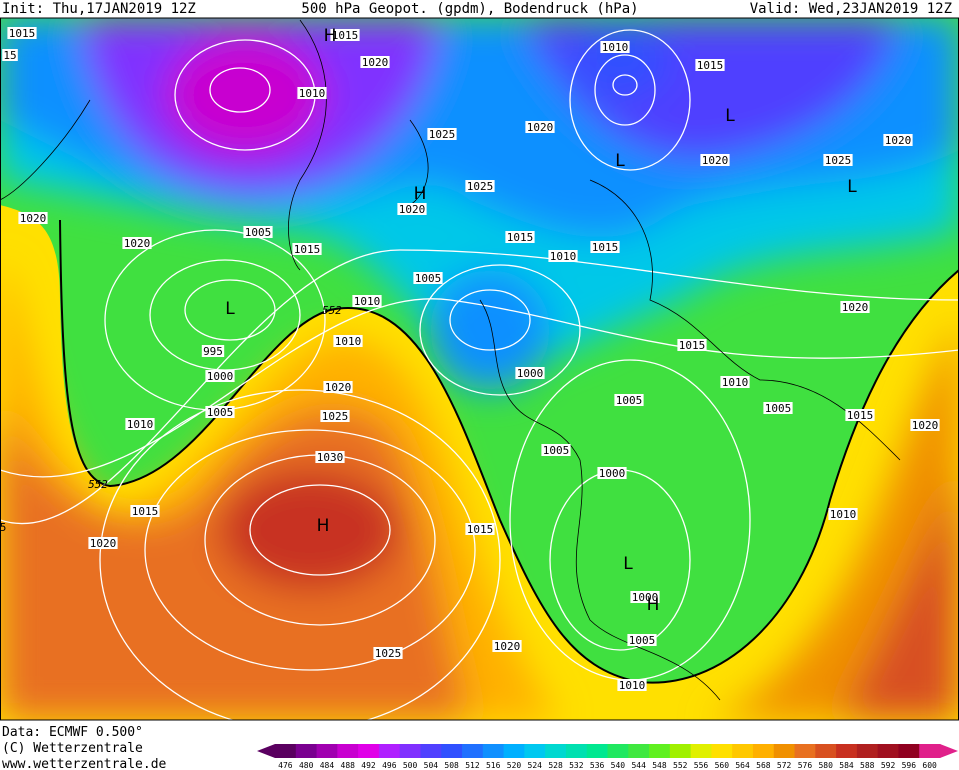  I want to click on isobar-label: 995, so click(213, 351).